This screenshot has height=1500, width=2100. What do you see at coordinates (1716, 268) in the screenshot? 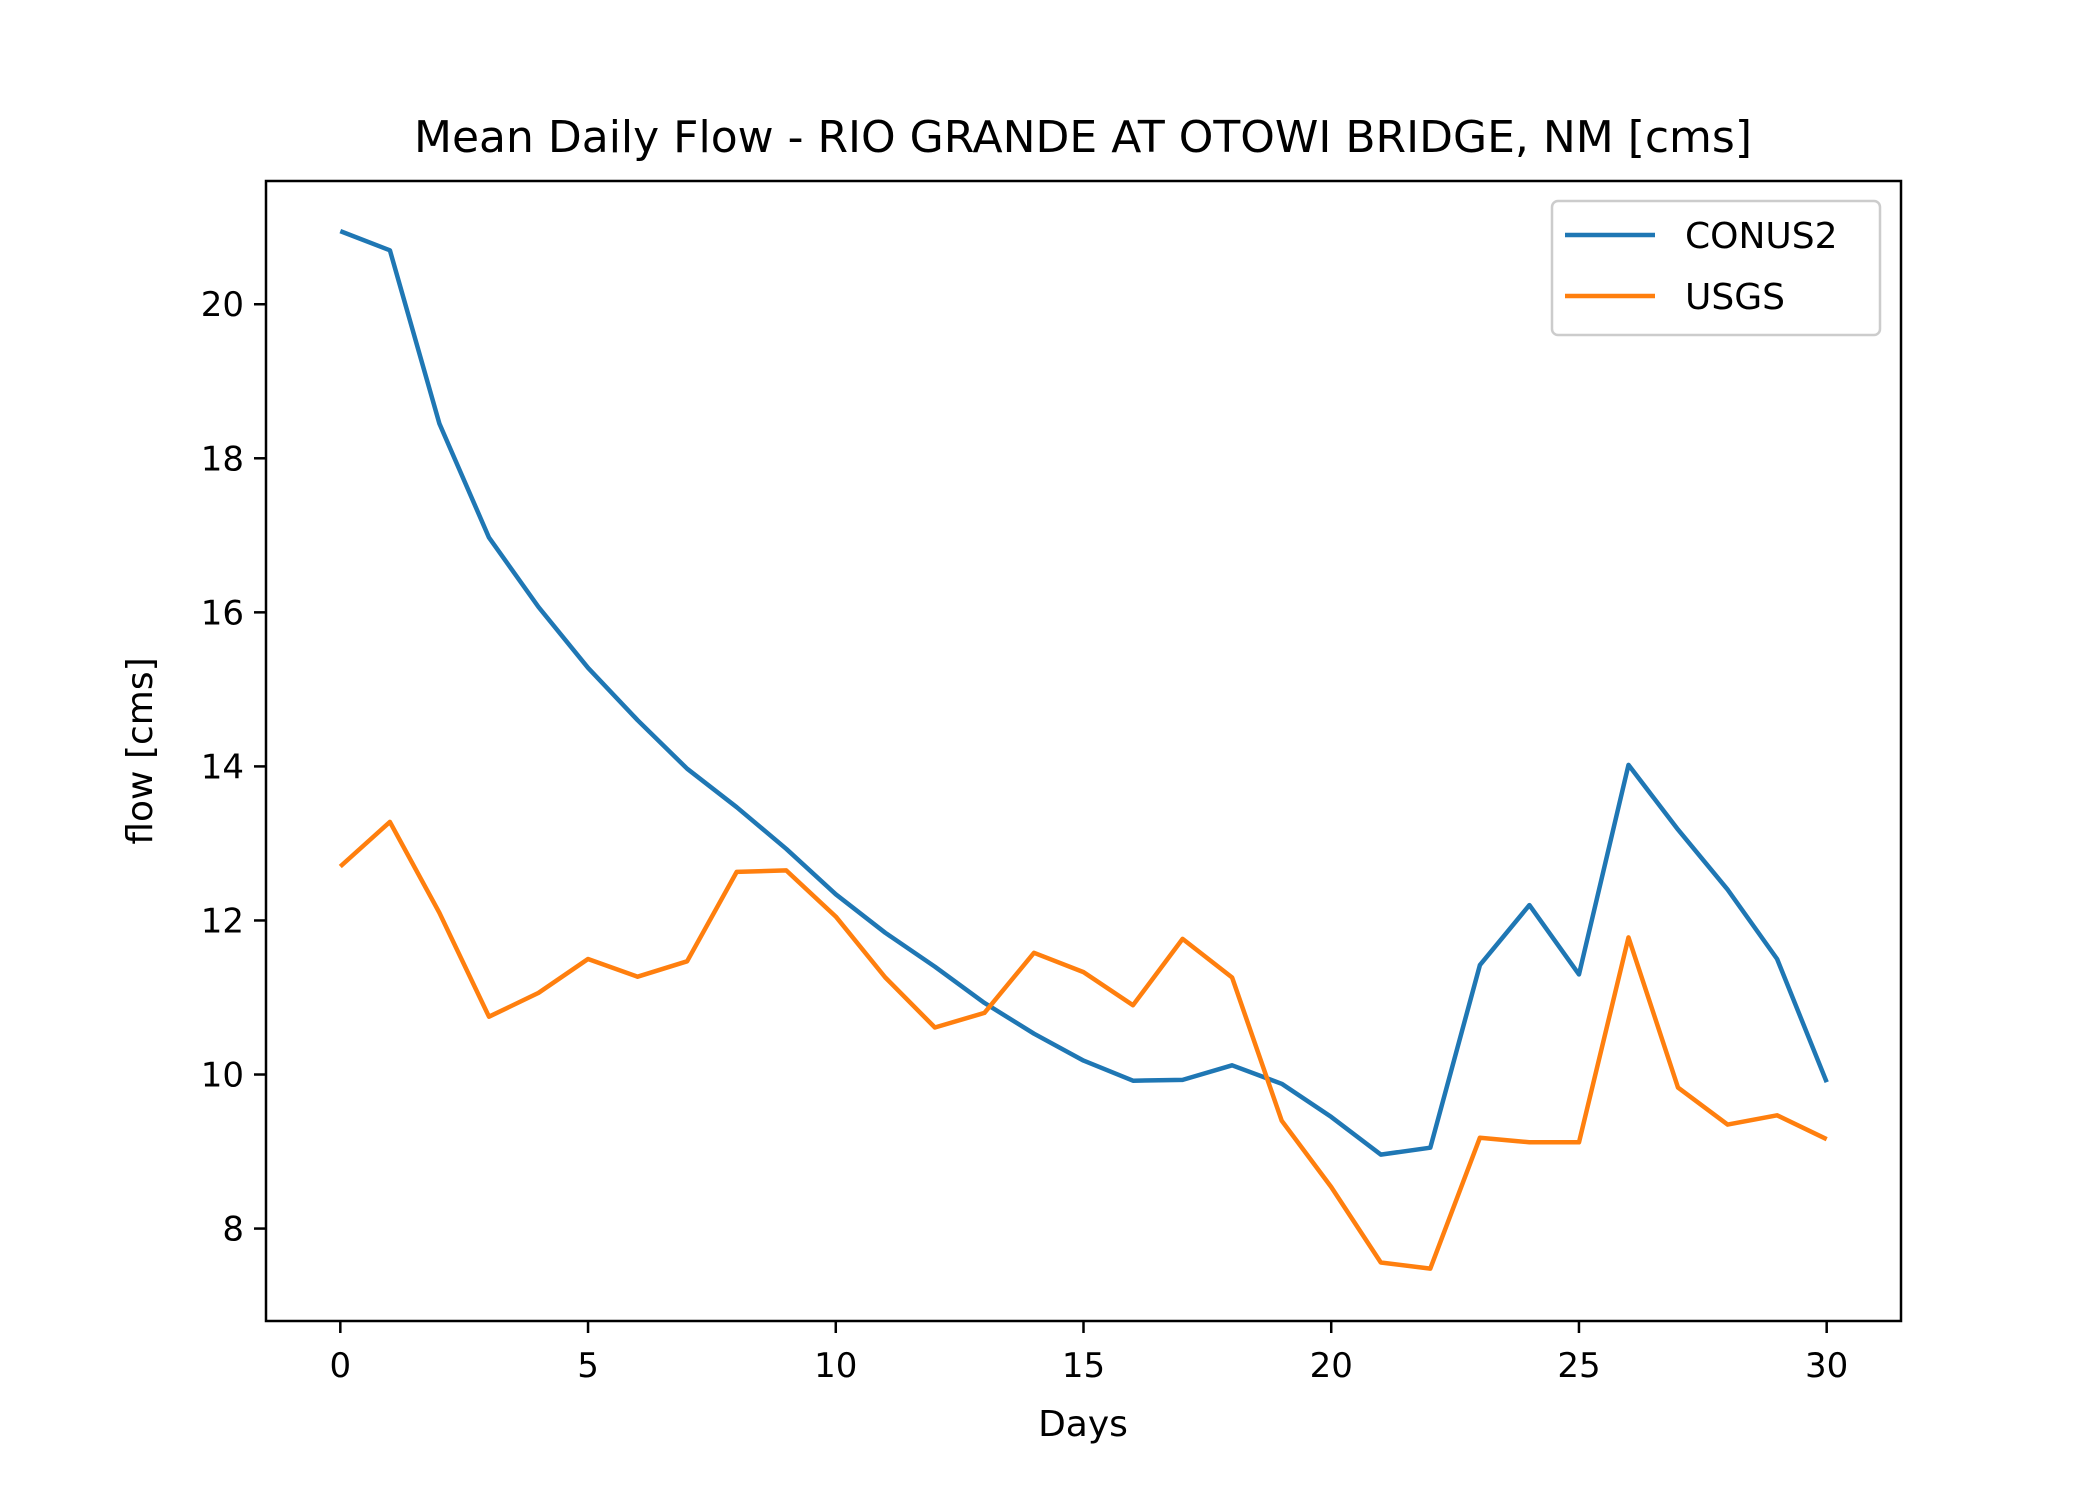
I see `legend: CONUS2 USGS` at bounding box center [1716, 268].